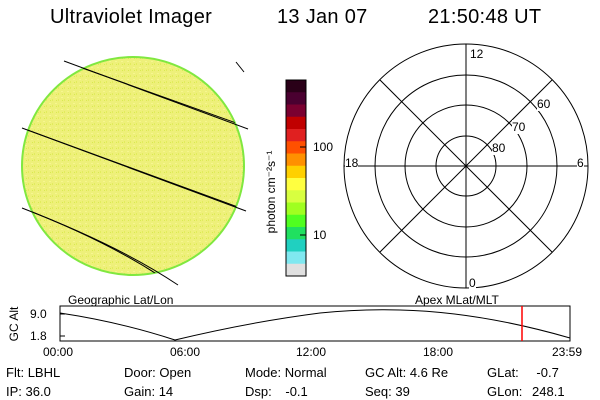 The width and height of the screenshot is (600, 400). I want to click on info-gc-alt-key: GC Alt:, so click(386, 372).